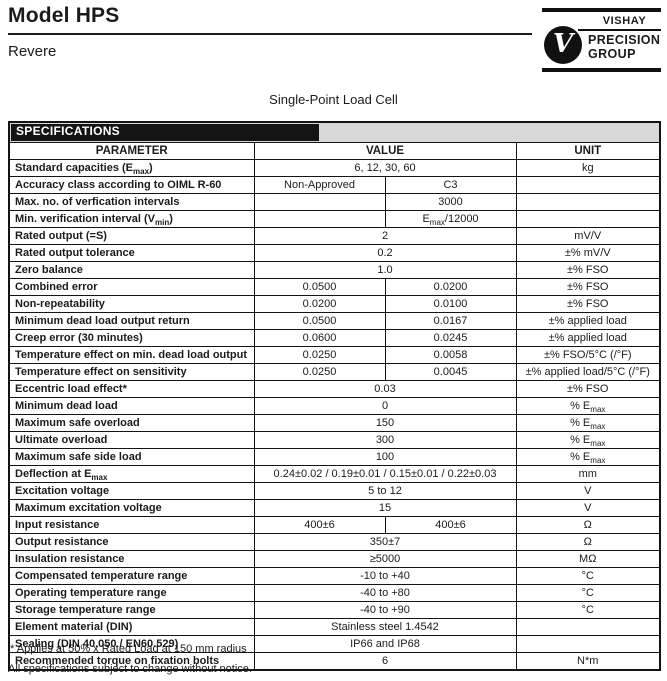 Image resolution: width=667 pixels, height=681 pixels. Describe the element at coordinates (588, 558) in the screenshot. I see `unit-cell: MΩ` at that location.